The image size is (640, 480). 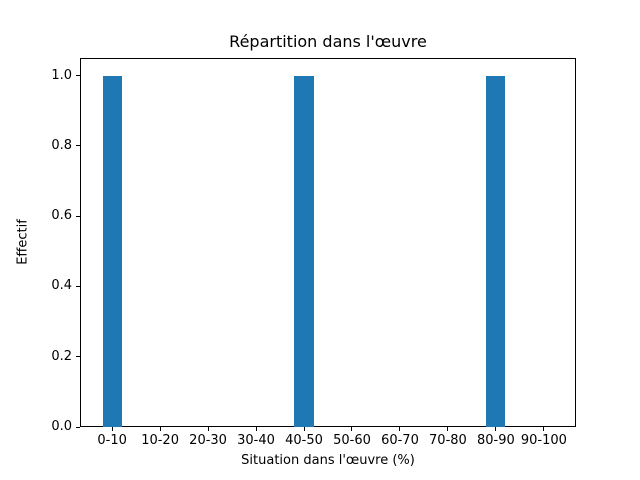 What do you see at coordinates (352, 440) in the screenshot?
I see `x-tick-label: 50-60` at bounding box center [352, 440].